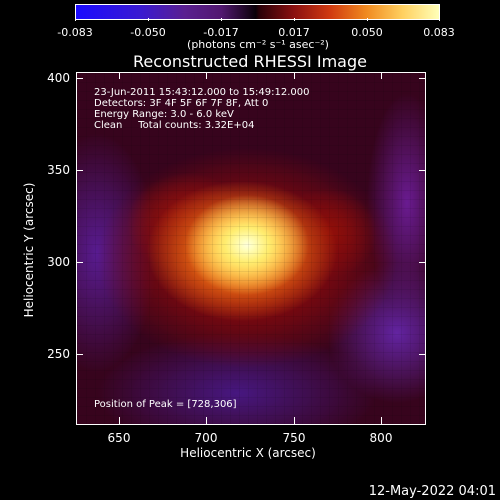 The image size is (500, 500). What do you see at coordinates (439, 32) in the screenshot?
I see `colorbar-label: 0.083` at bounding box center [439, 32].